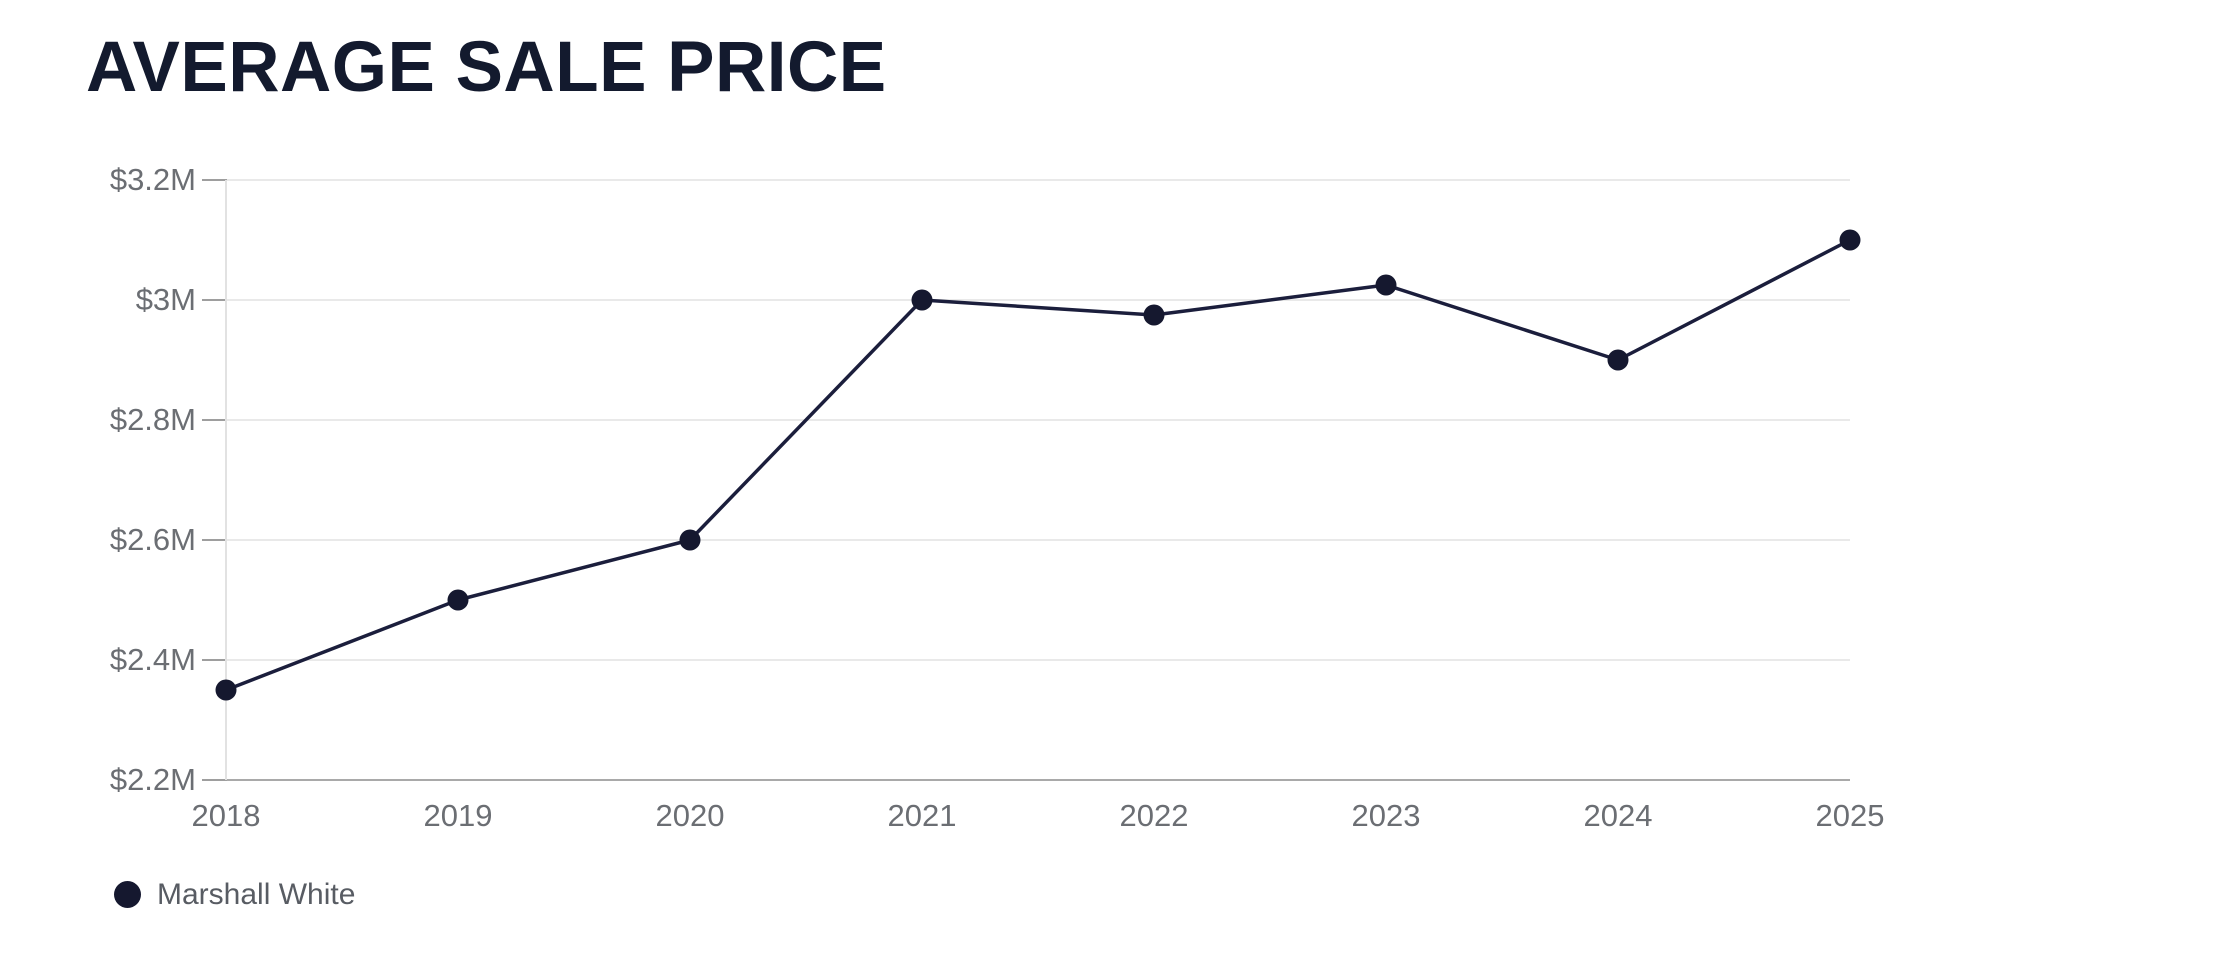 The image size is (2213, 961). Describe the element at coordinates (127, 894) in the screenshot. I see `legend-dot-icon` at that location.